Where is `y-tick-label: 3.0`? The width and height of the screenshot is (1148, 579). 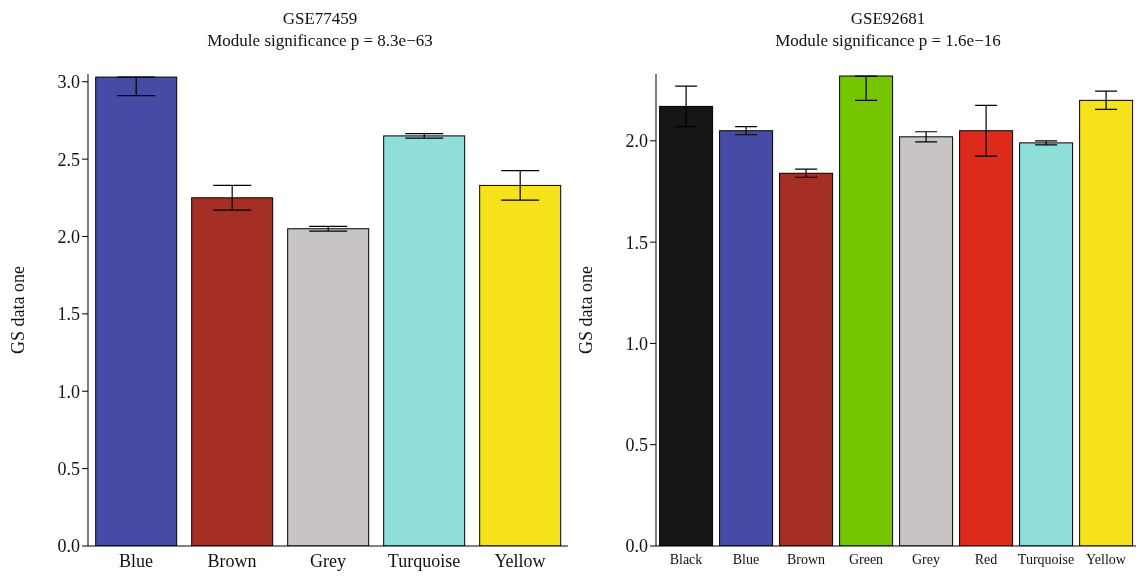 y-tick-label: 3.0 is located at coordinates (68, 82).